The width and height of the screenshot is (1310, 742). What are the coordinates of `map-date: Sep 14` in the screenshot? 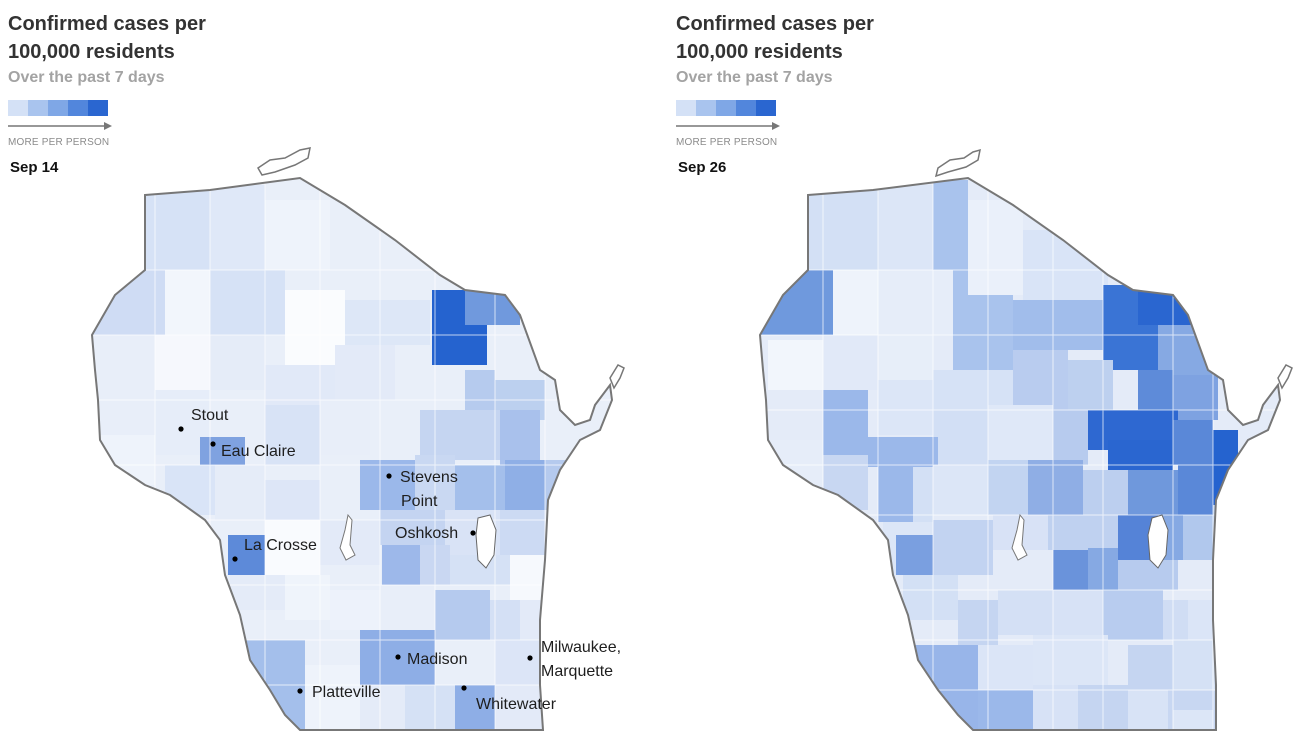 It's located at (34, 167).